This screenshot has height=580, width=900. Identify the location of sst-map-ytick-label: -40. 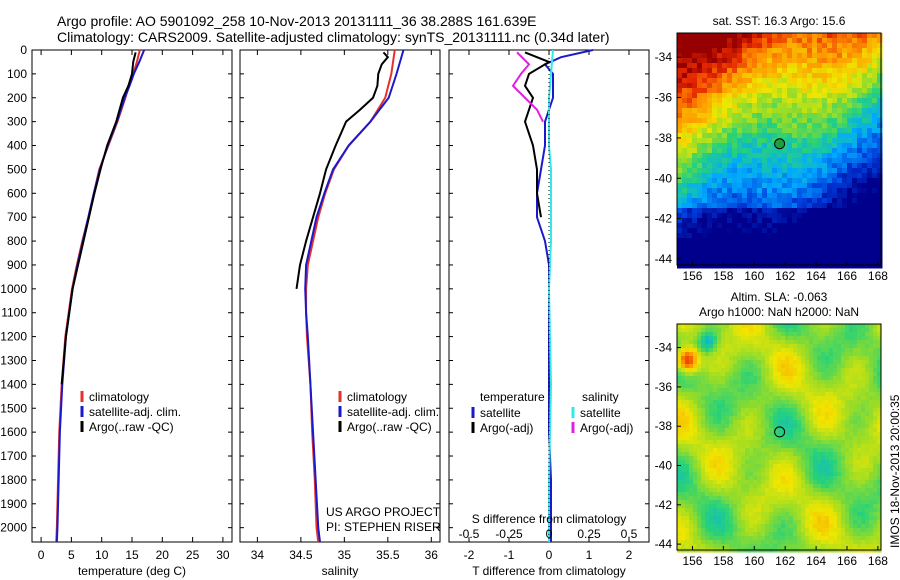
(664, 178).